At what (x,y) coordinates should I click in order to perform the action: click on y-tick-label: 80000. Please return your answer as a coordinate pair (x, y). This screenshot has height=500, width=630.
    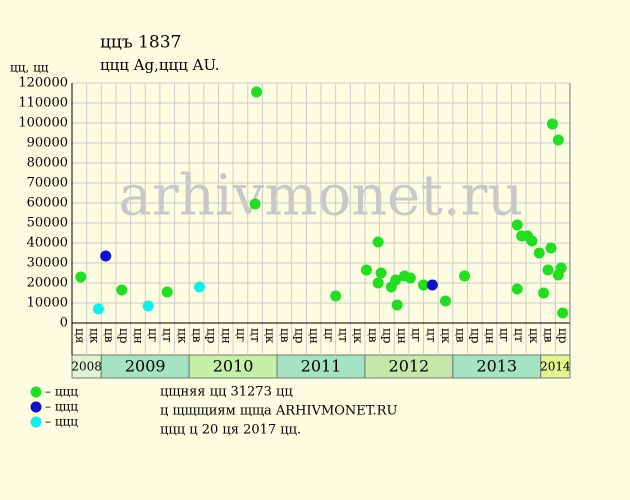
    Looking at the image, I should click on (47, 163).